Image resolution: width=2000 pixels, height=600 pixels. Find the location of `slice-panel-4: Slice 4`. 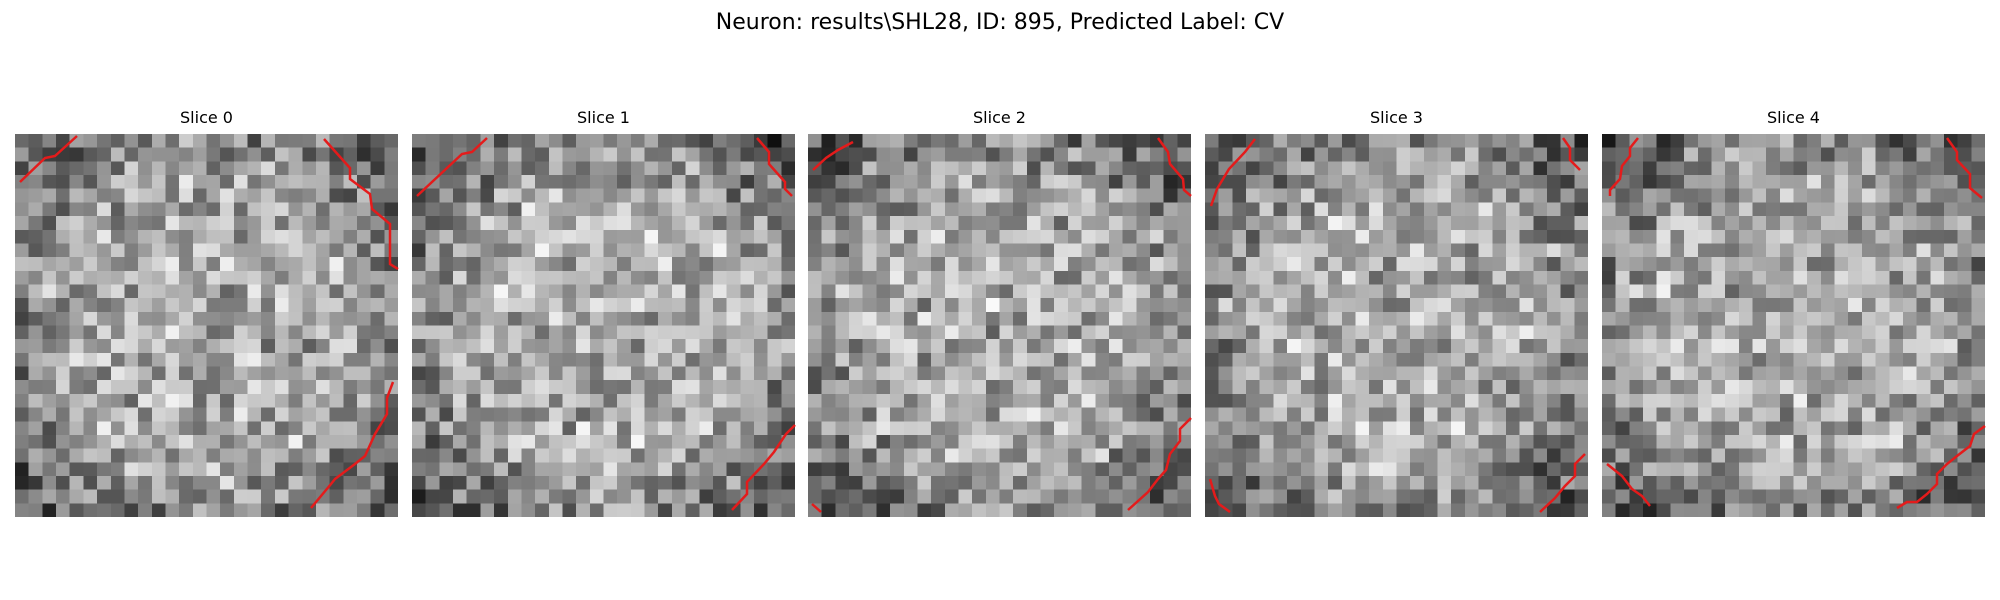

slice-panel-4: Slice 4 is located at coordinates (1794, 312).